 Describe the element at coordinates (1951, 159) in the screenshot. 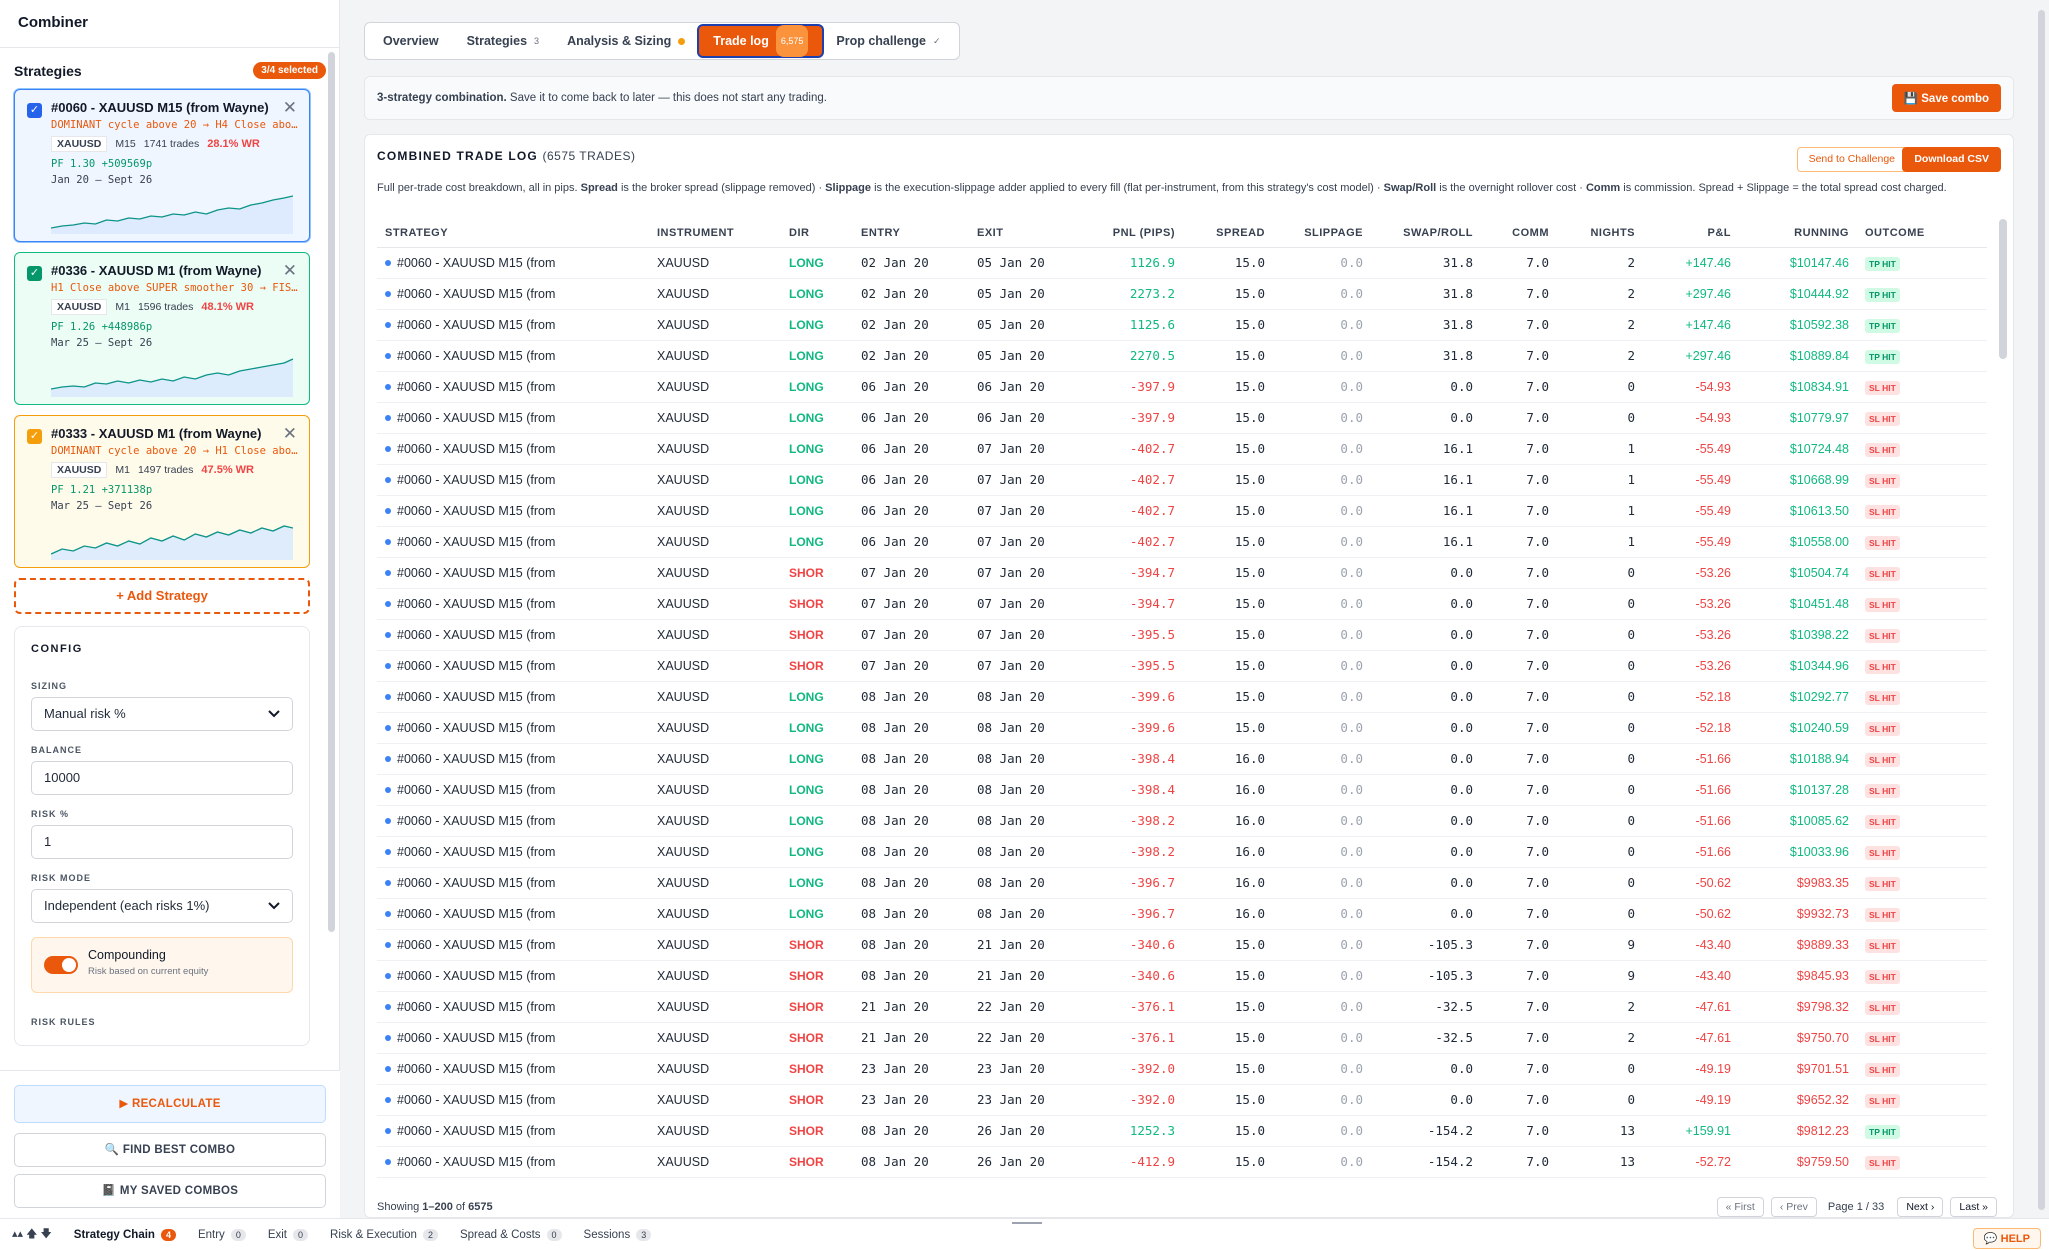

I see `download-csv-button: Download CSV` at that location.